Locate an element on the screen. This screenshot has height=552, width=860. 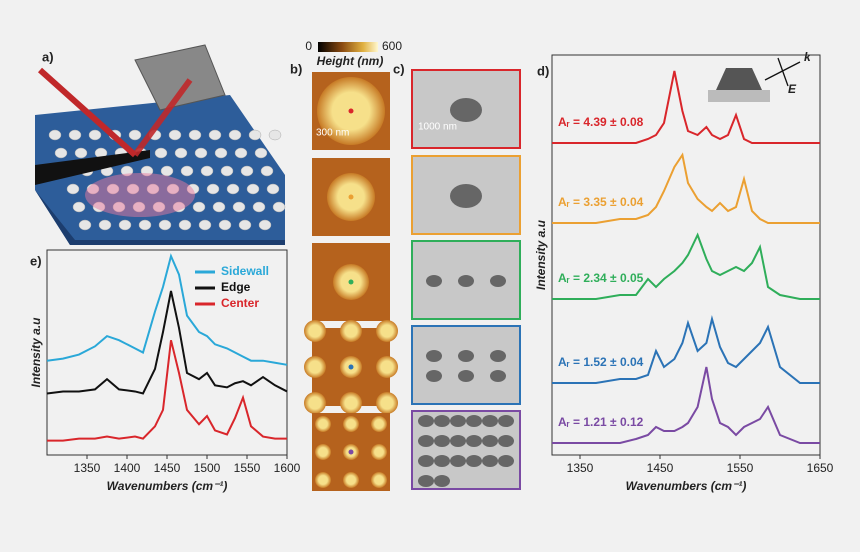
inset-schematic is located at coordinates (754, 79).